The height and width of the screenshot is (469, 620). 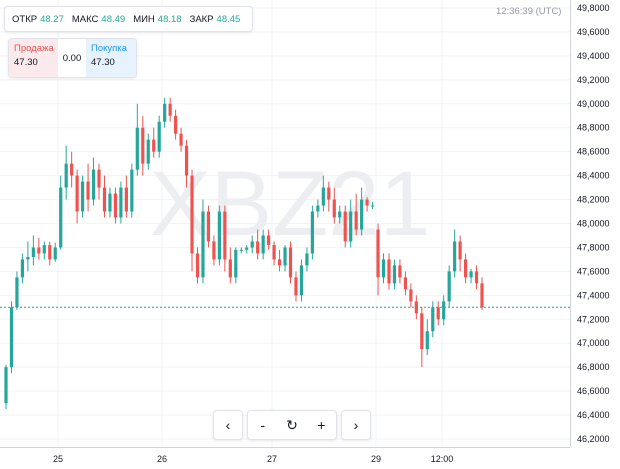 I want to click on scroll-right-button: ›, so click(x=356, y=425).